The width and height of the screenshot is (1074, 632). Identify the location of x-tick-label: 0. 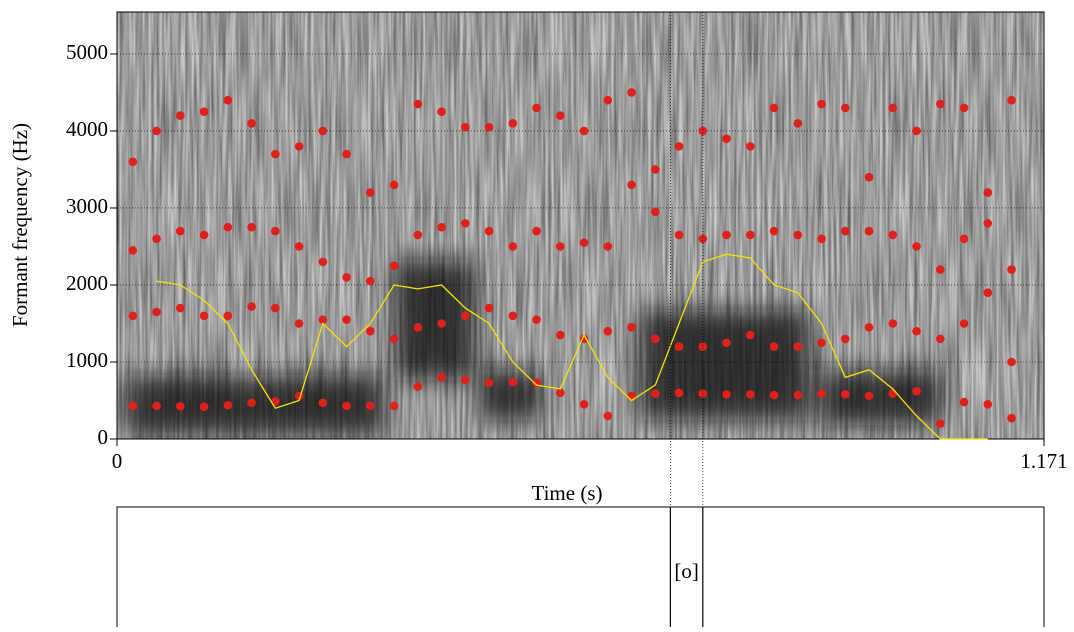
(117, 461).